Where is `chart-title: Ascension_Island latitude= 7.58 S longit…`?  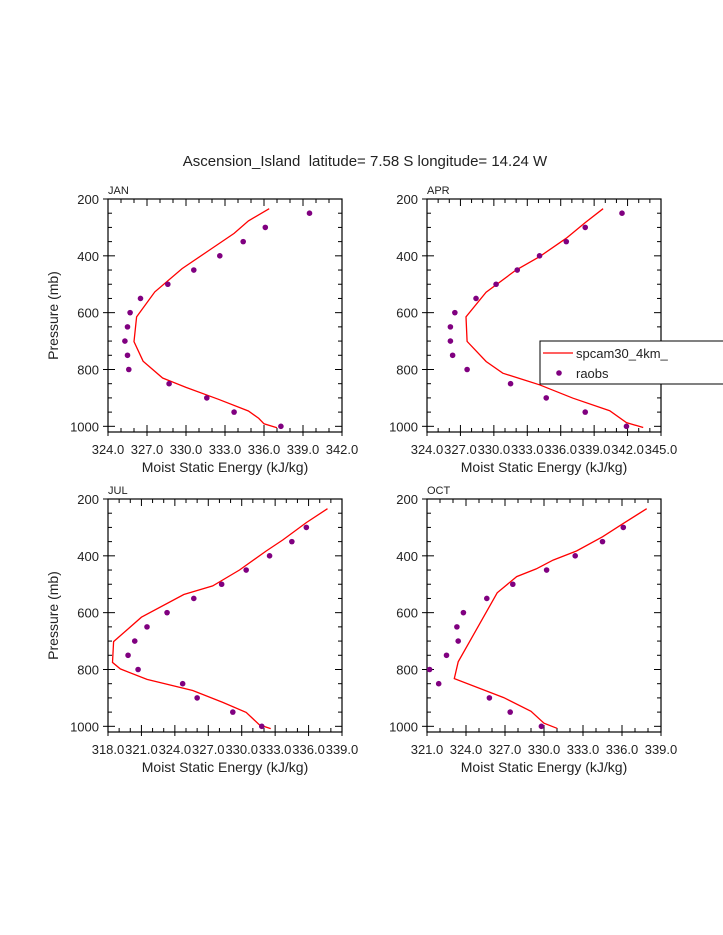
chart-title: Ascension_Island latitude= 7.58 S longit… is located at coordinates (365, 161).